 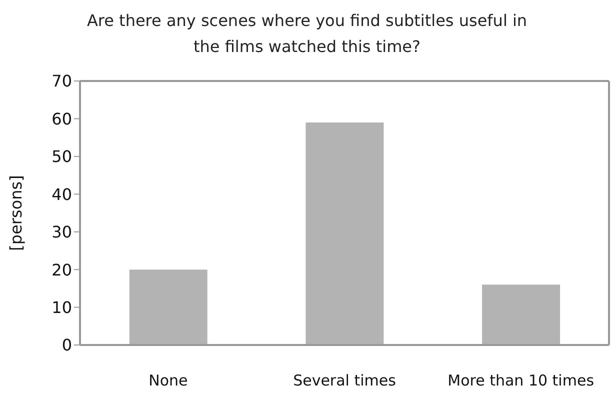 What do you see at coordinates (521, 381) in the screenshot?
I see `x-tick-label: More than 10 times` at bounding box center [521, 381].